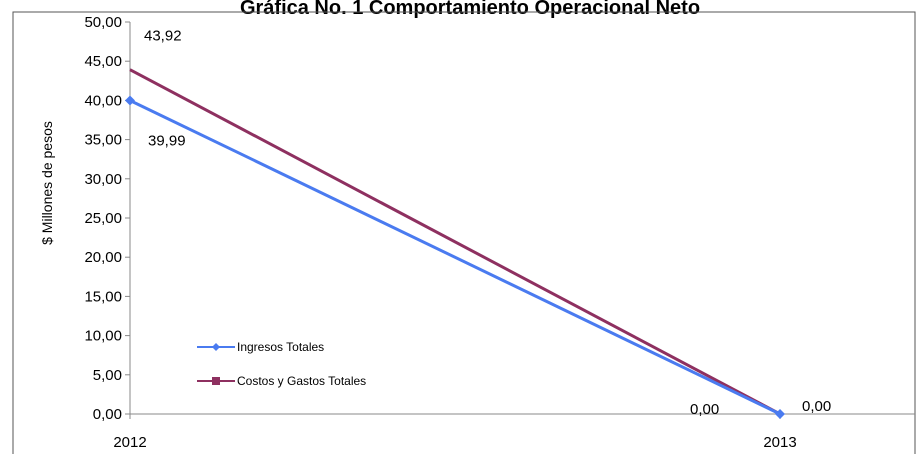 Image resolution: width=917 pixels, height=454 pixels. What do you see at coordinates (216, 381) in the screenshot?
I see `legend-marker-square` at bounding box center [216, 381].